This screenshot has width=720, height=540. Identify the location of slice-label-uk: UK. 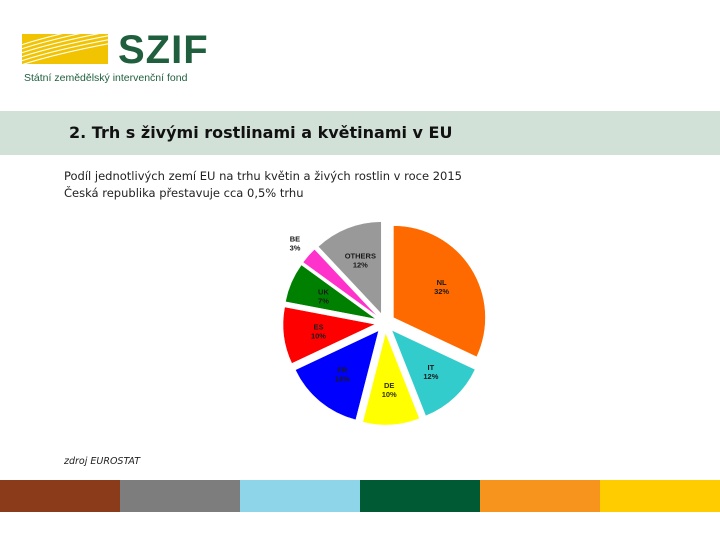
(323, 291).